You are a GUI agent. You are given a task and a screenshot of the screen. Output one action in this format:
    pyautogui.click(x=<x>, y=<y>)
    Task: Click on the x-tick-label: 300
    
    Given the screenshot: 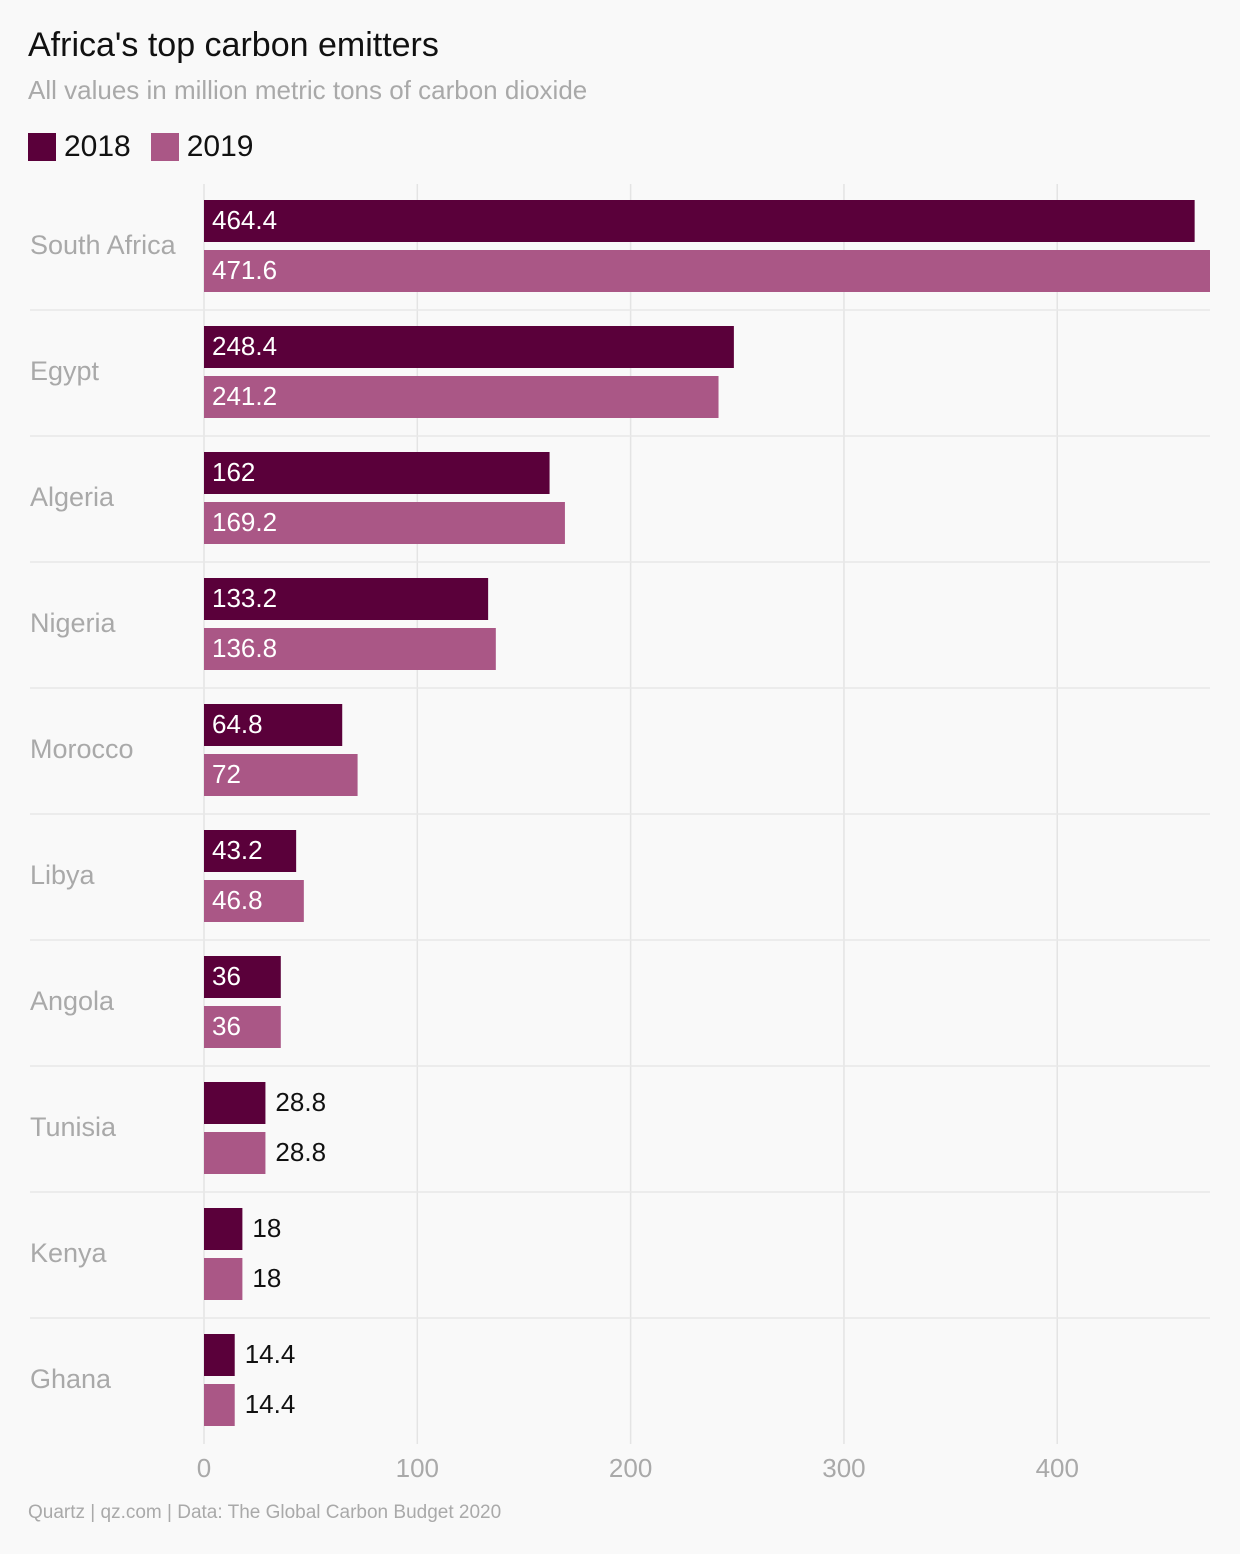 What is the action you would take?
    pyautogui.click(x=843, y=1468)
    